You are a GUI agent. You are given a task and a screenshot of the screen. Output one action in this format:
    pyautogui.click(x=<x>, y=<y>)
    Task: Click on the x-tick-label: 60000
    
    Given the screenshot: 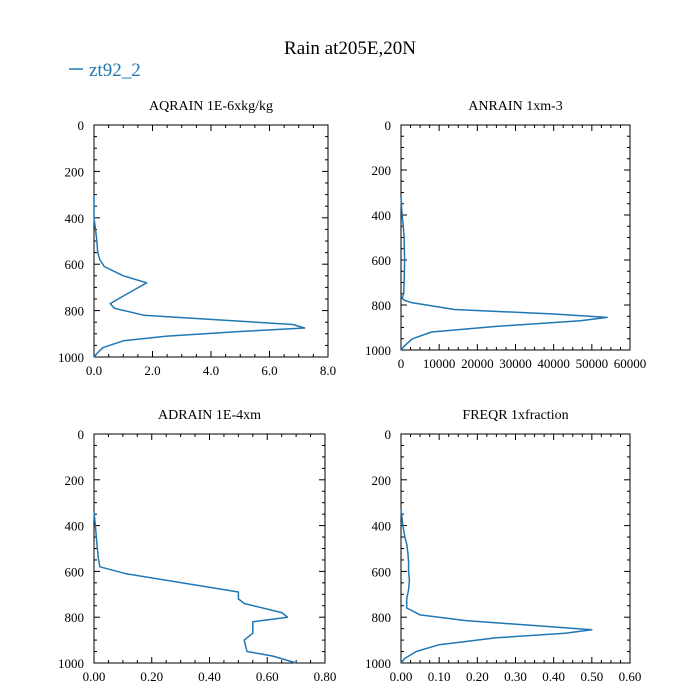 What is the action you would take?
    pyautogui.click(x=630, y=363)
    